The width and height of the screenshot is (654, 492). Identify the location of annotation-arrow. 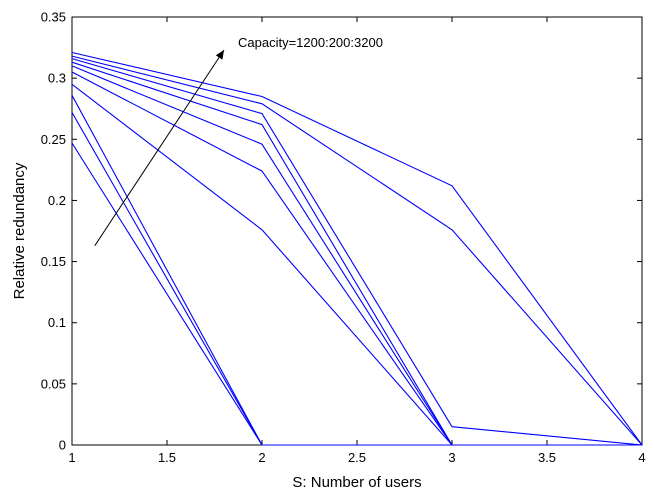
(159, 147).